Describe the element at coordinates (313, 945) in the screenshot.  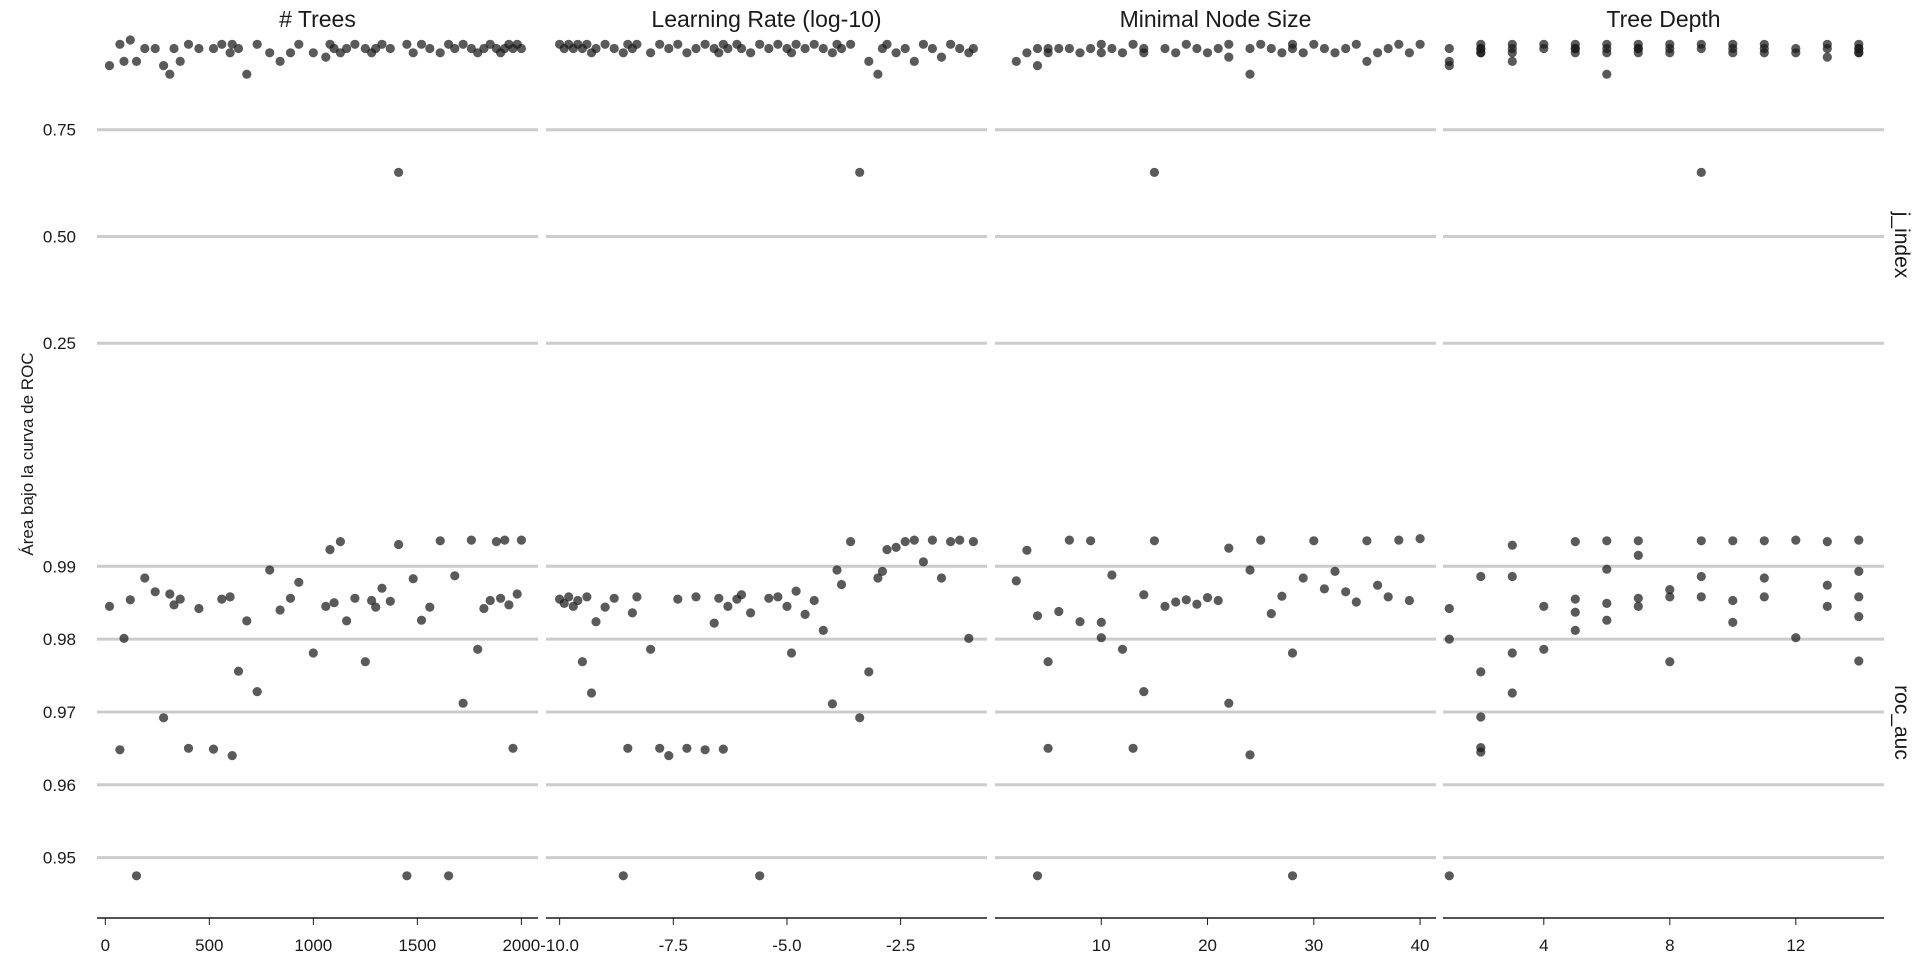
I see `x-tick-label: 1000` at that location.